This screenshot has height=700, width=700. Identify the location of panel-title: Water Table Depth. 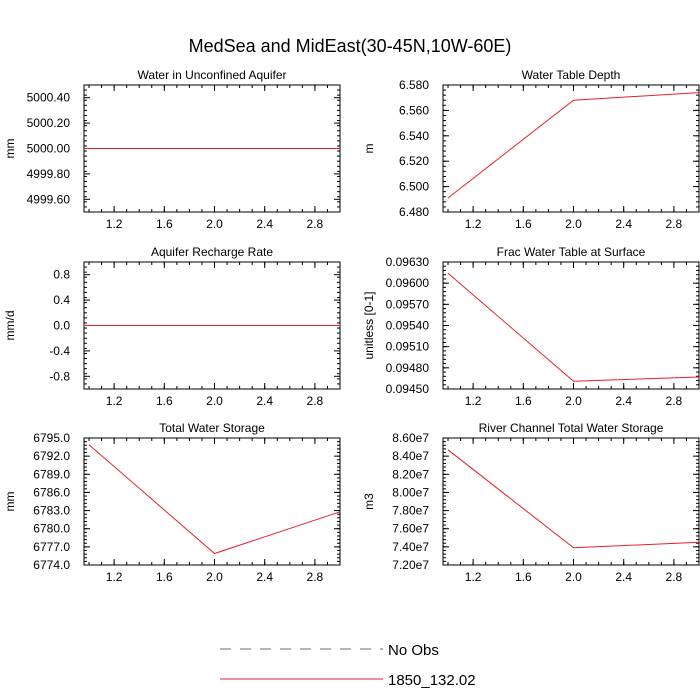
(571, 75).